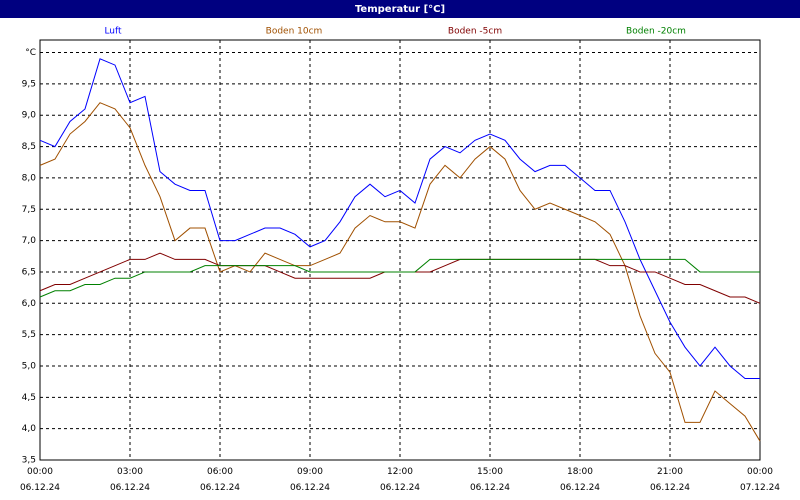 This screenshot has width=800, height=500. Describe the element at coordinates (130, 480) in the screenshot. I see `x-tick-label: 03:00 06.12.24` at that location.